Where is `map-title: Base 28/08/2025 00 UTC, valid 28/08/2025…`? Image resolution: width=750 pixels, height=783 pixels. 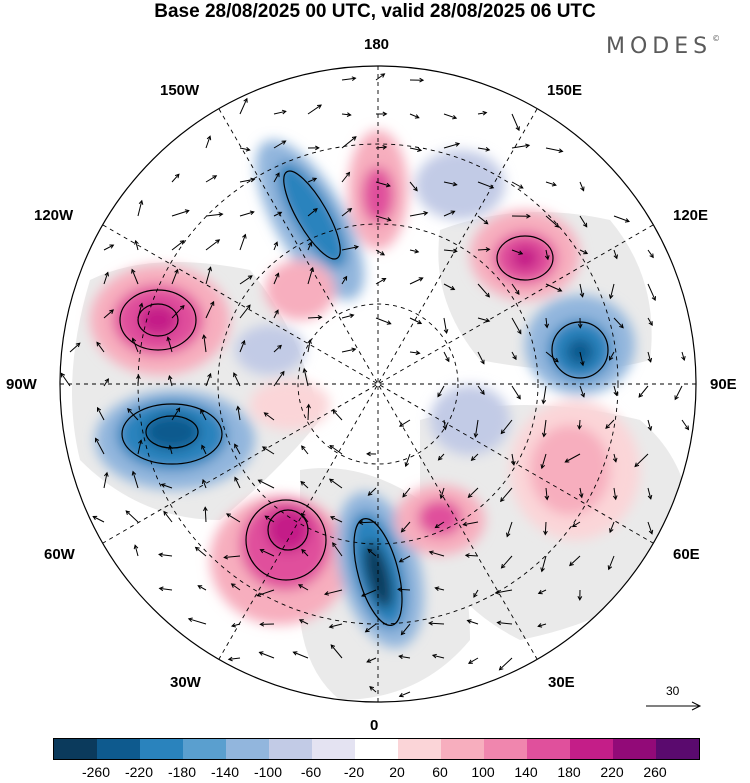 map-title: Base 28/08/2025 00 UTC, valid 28/08/2025… is located at coordinates (375, 11).